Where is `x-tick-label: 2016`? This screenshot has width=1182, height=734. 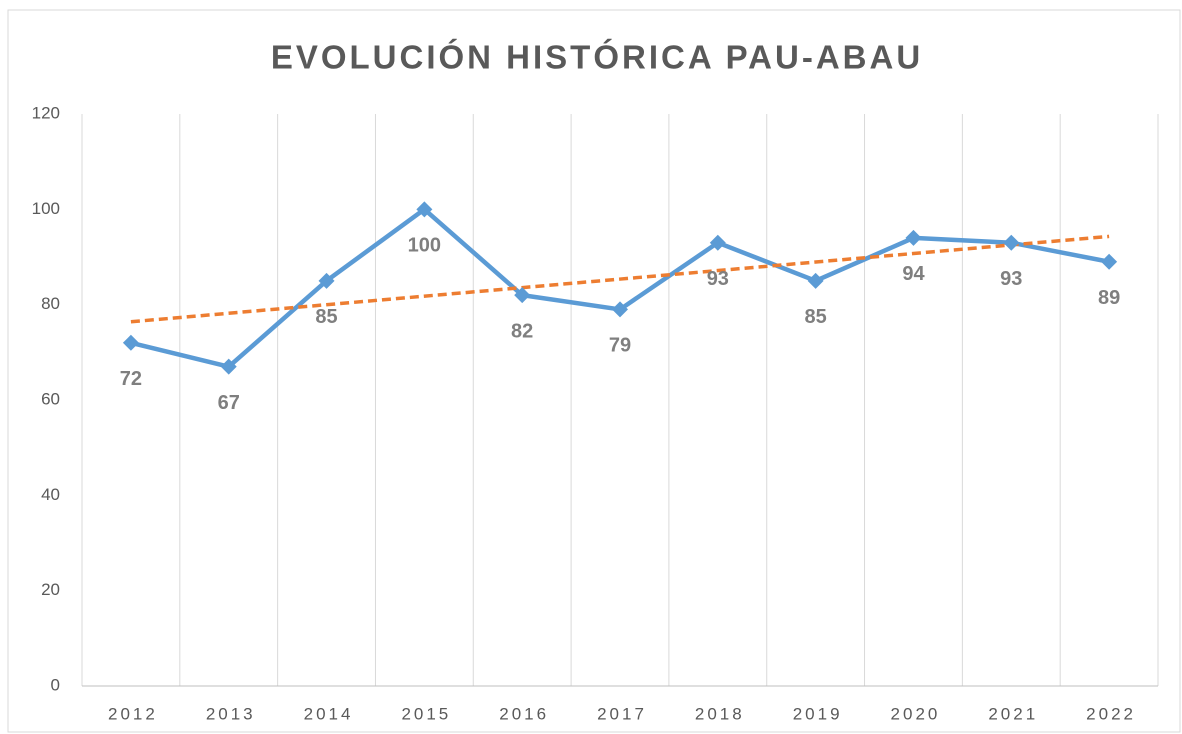 x-tick-label: 2016 is located at coordinates (524, 713).